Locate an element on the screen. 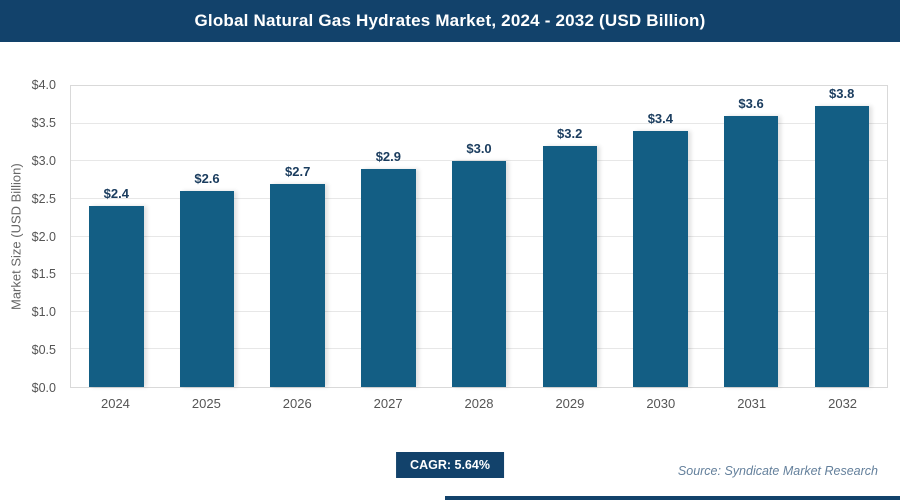  bar-slot: $2.4 is located at coordinates (116, 236).